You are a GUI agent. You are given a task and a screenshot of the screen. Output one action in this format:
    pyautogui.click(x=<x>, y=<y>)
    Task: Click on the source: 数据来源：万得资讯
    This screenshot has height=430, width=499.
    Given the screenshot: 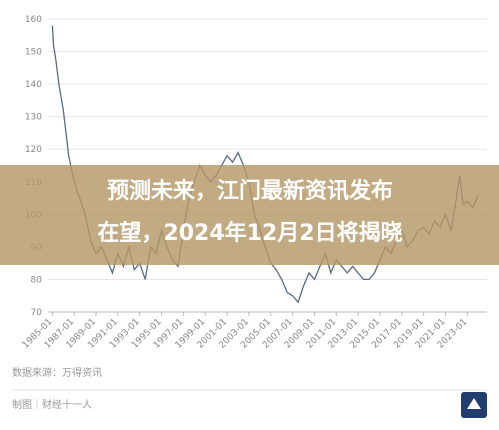 What is the action you would take?
    pyautogui.click(x=57, y=372)
    